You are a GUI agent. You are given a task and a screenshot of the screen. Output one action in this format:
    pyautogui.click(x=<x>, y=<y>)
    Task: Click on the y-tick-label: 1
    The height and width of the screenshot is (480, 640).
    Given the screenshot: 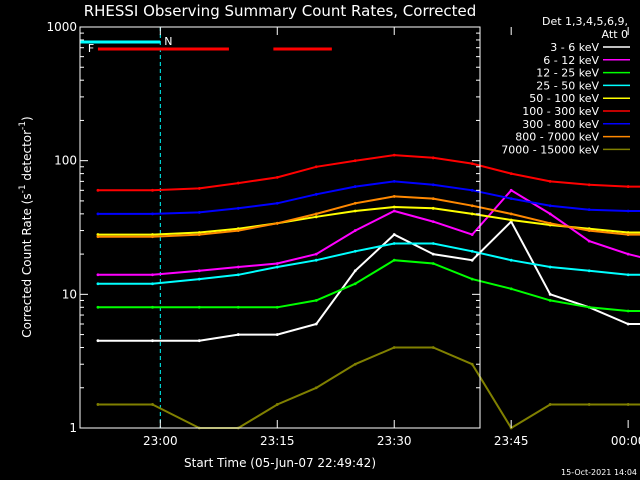 What is the action you would take?
    pyautogui.click(x=73, y=428)
    